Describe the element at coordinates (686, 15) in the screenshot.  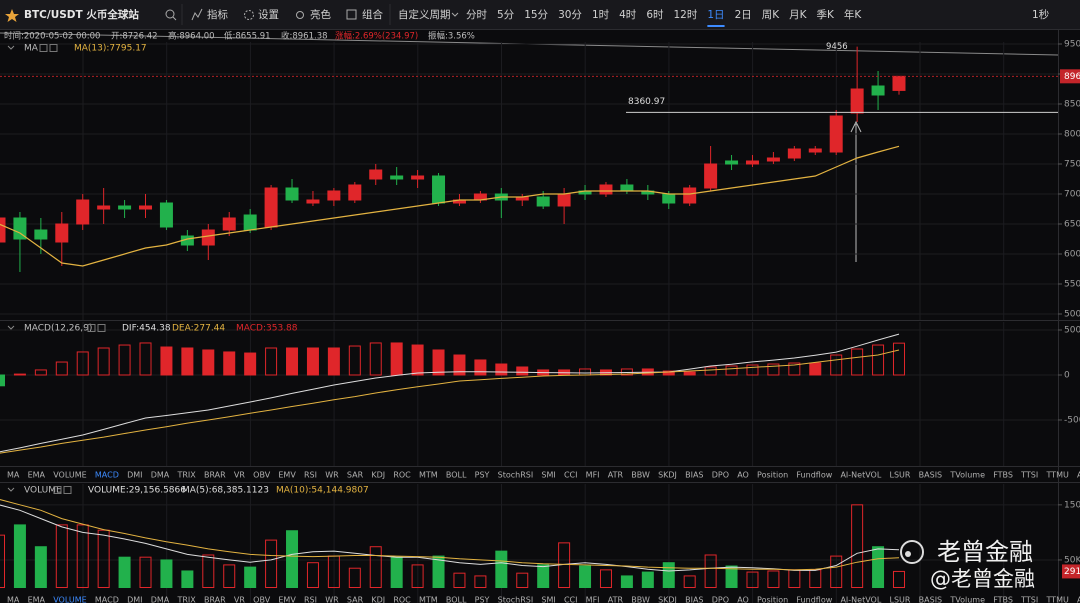
I see `period-option: 12时` at that location.